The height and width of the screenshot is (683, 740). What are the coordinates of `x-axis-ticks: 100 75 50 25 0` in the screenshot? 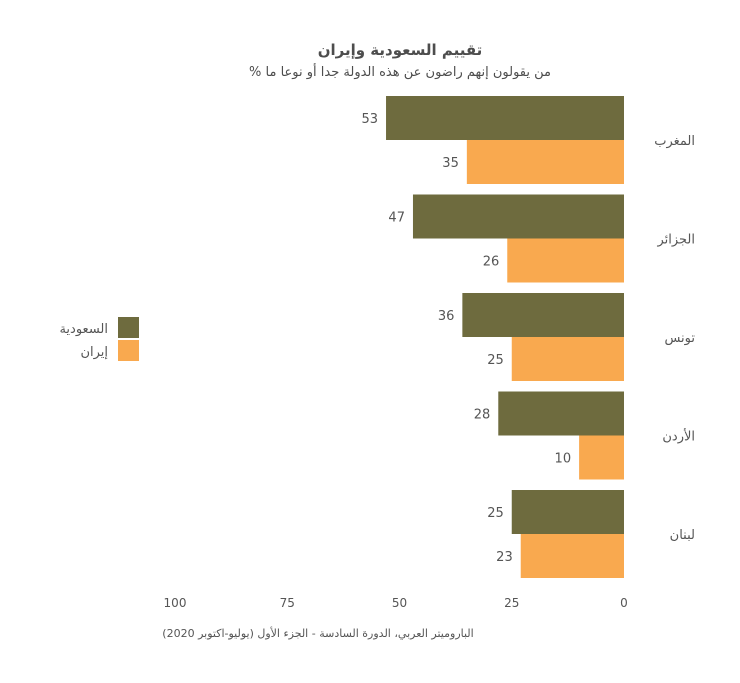 It's located at (396, 603).